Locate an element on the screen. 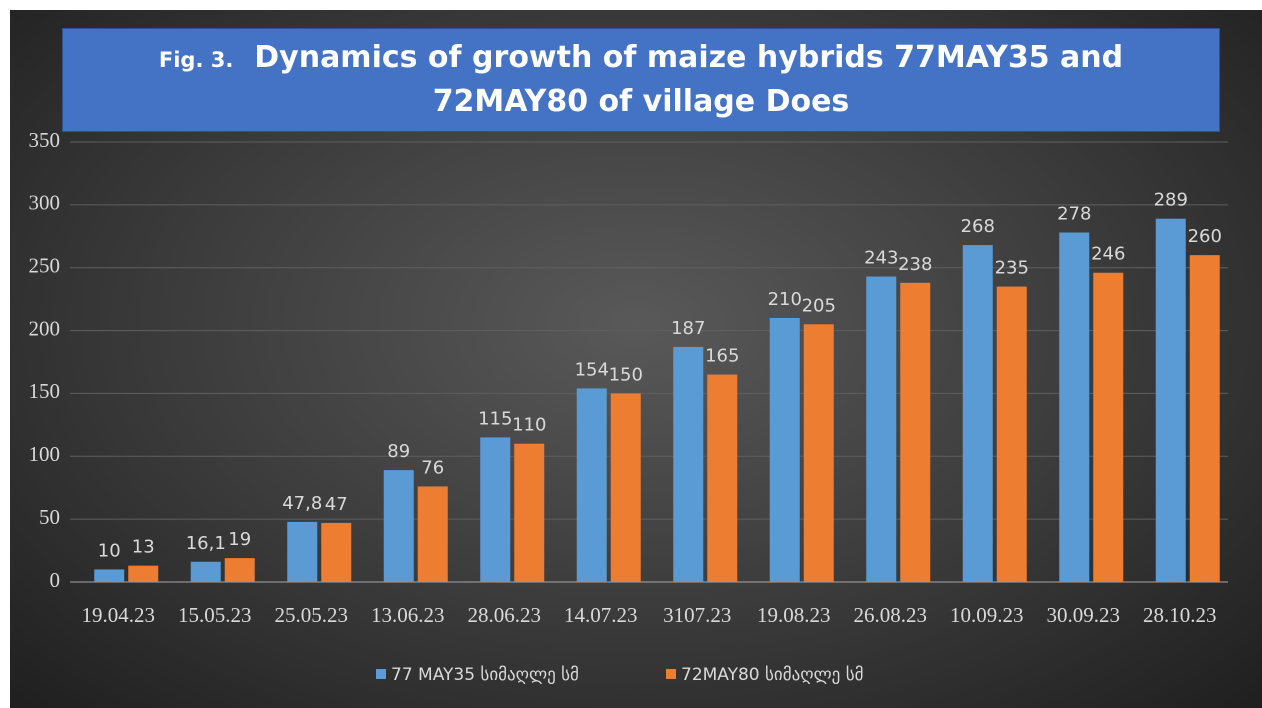 The image size is (1262, 708). value-label: 47 is located at coordinates (336, 504).